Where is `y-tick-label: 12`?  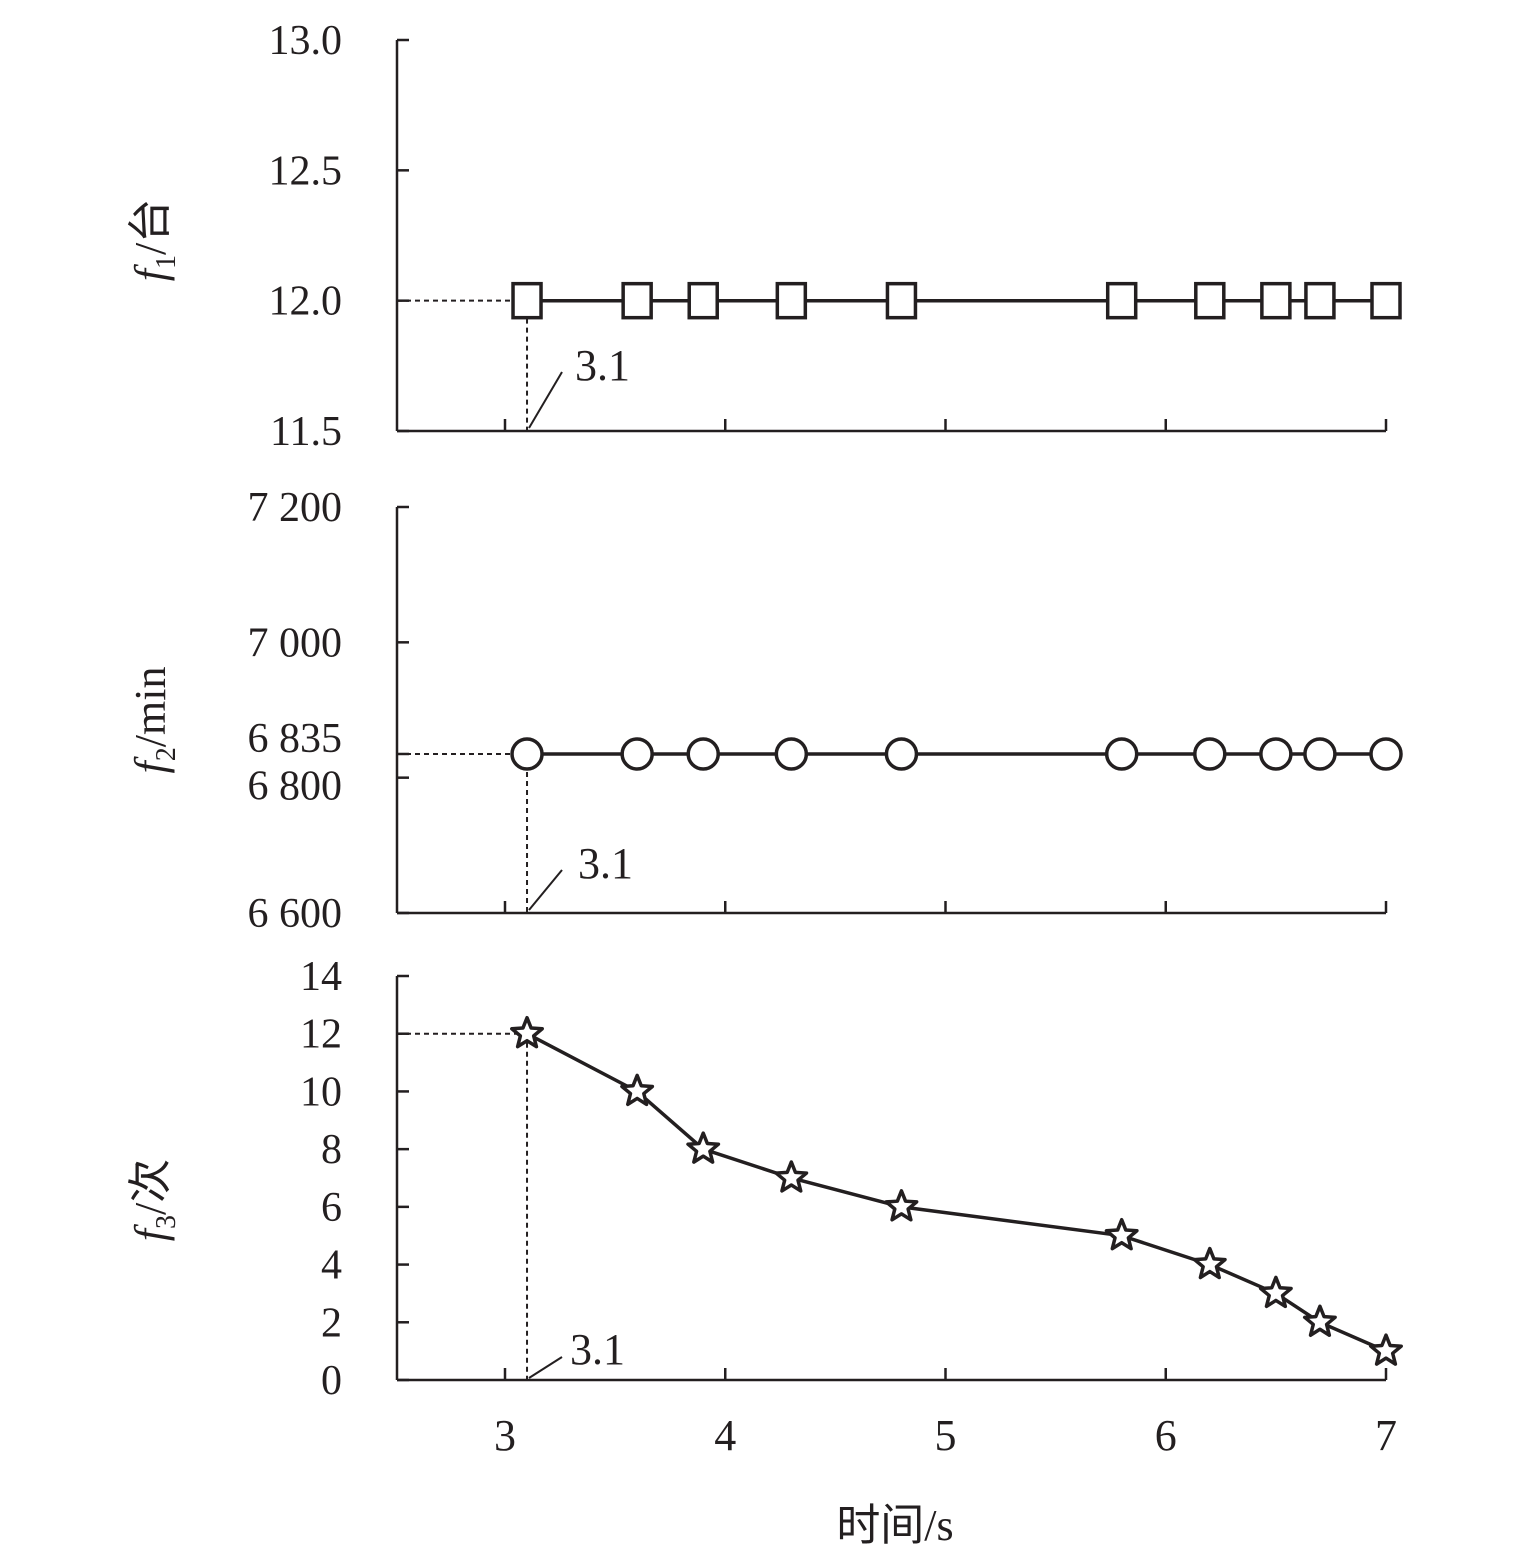 y-tick-label: 12 is located at coordinates (321, 1035).